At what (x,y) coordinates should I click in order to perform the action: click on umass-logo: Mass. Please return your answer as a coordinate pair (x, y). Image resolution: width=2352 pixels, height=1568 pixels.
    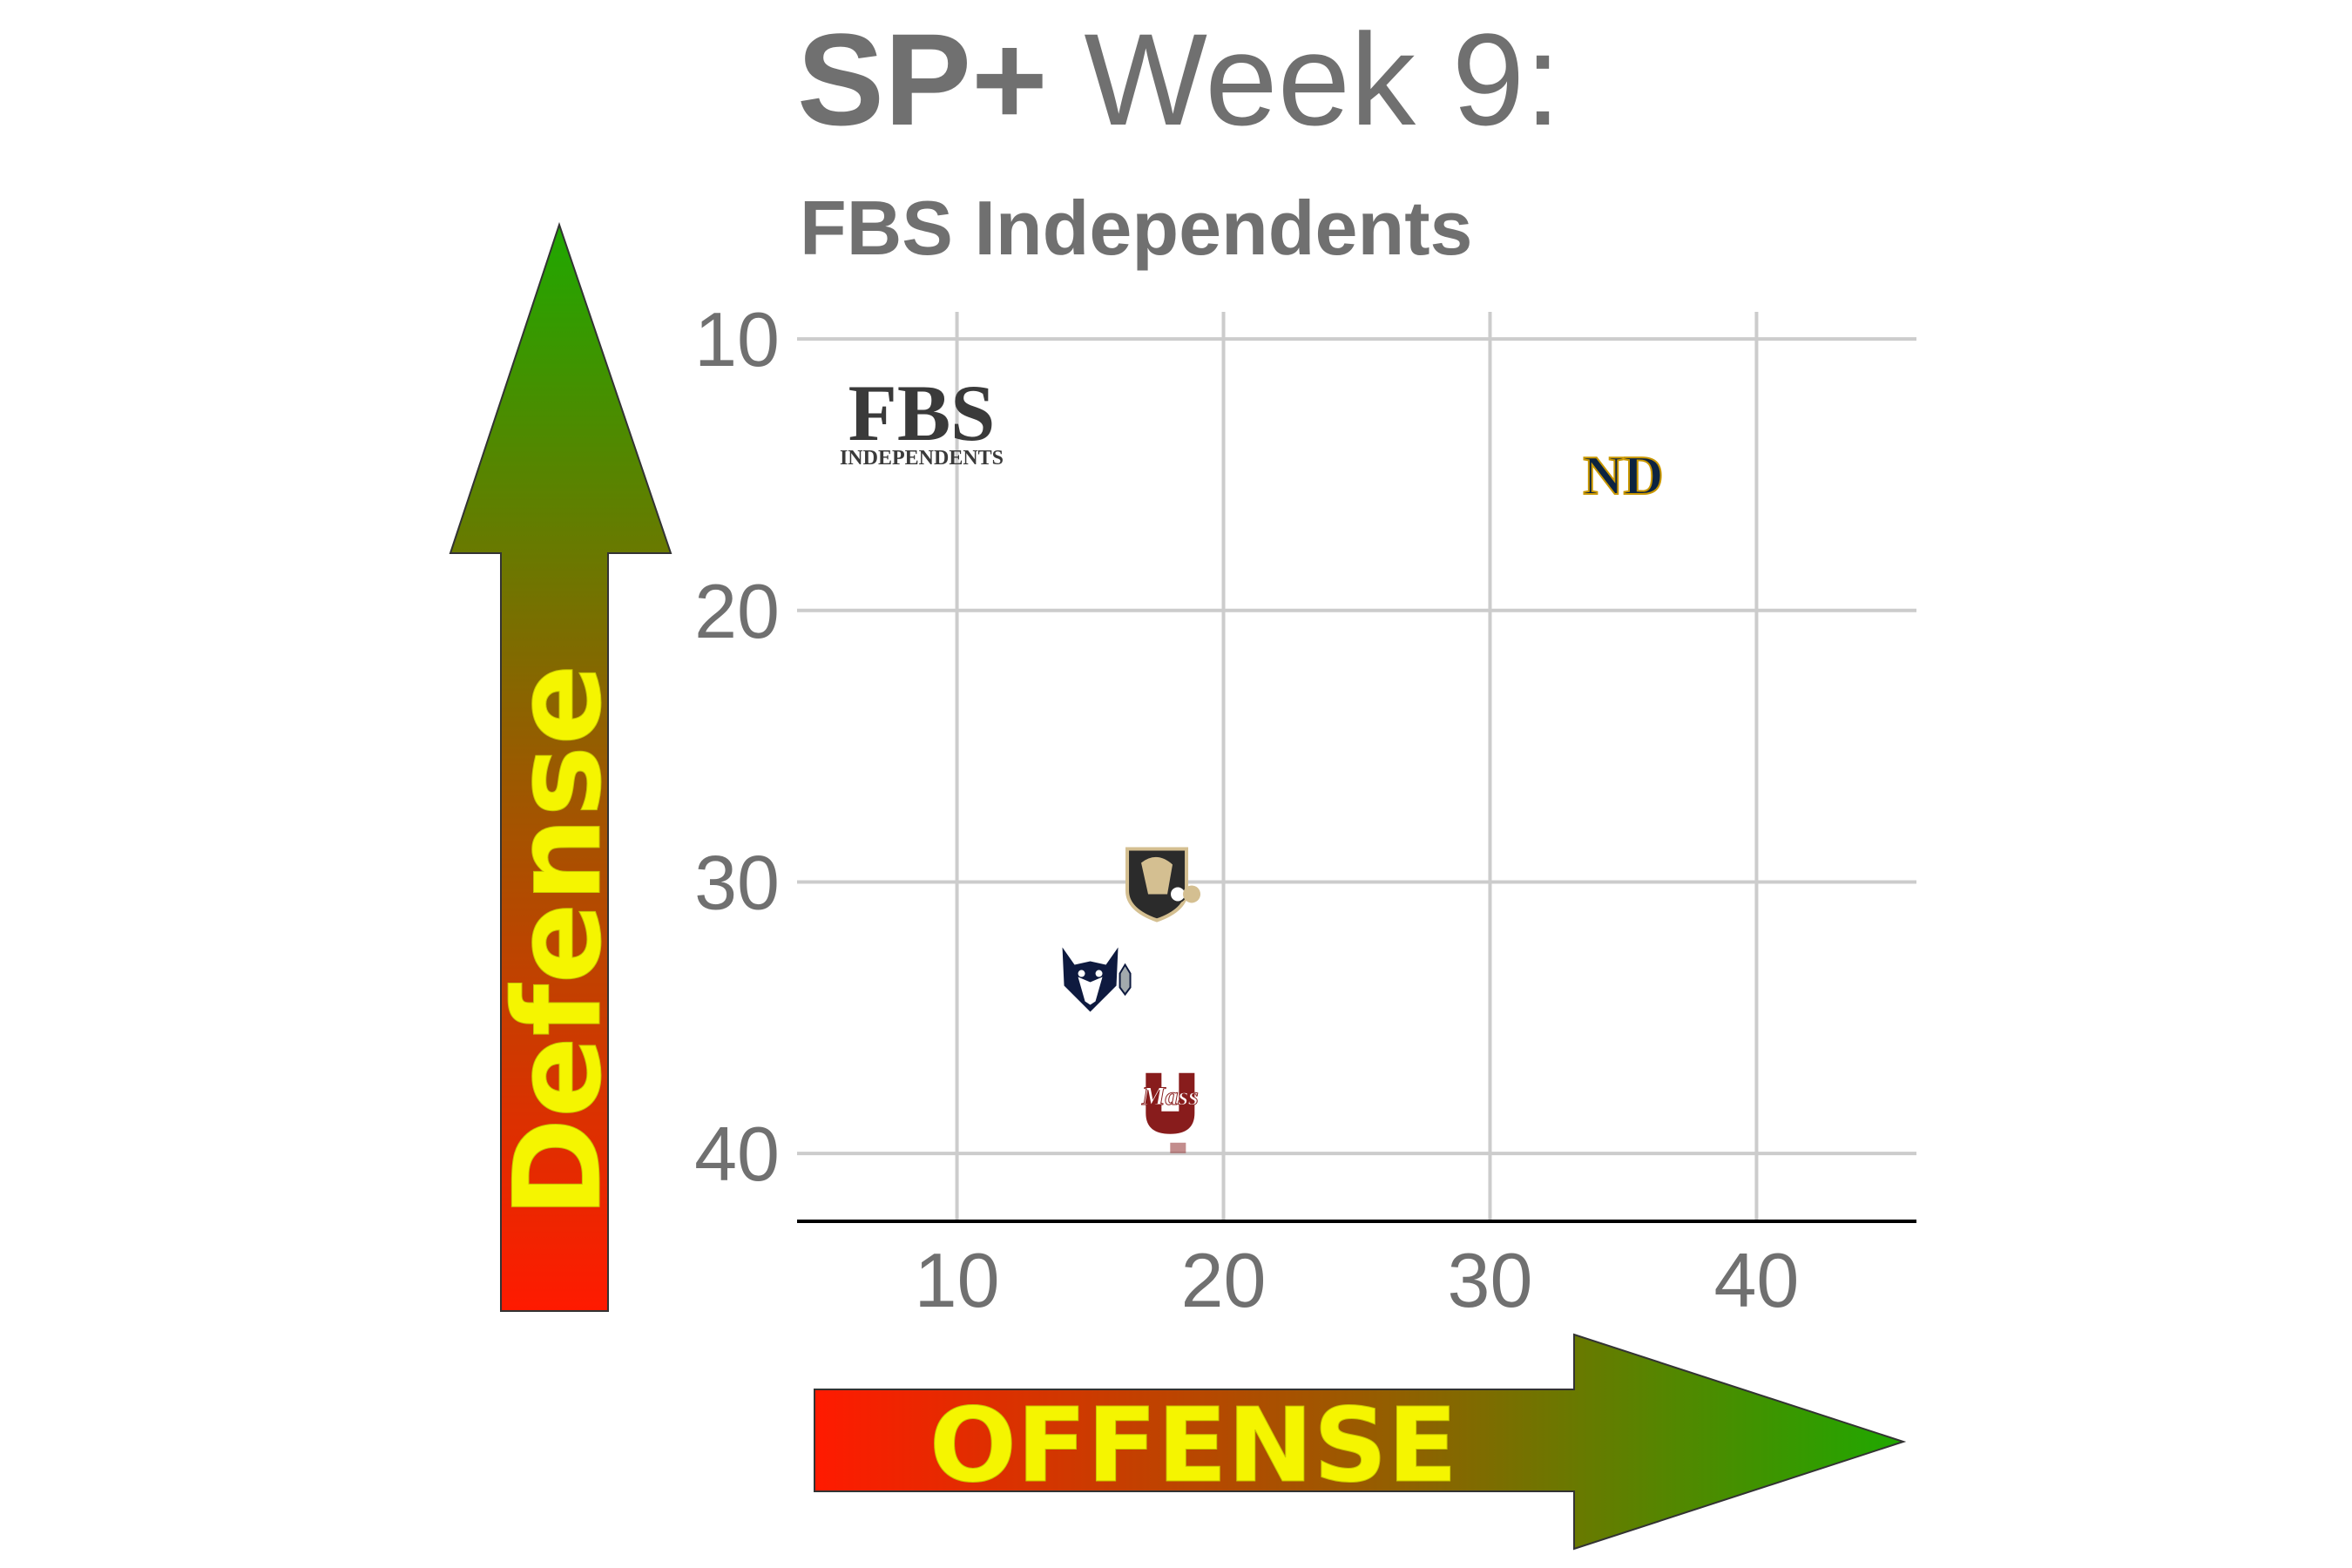
    Looking at the image, I should click on (1169, 1113).